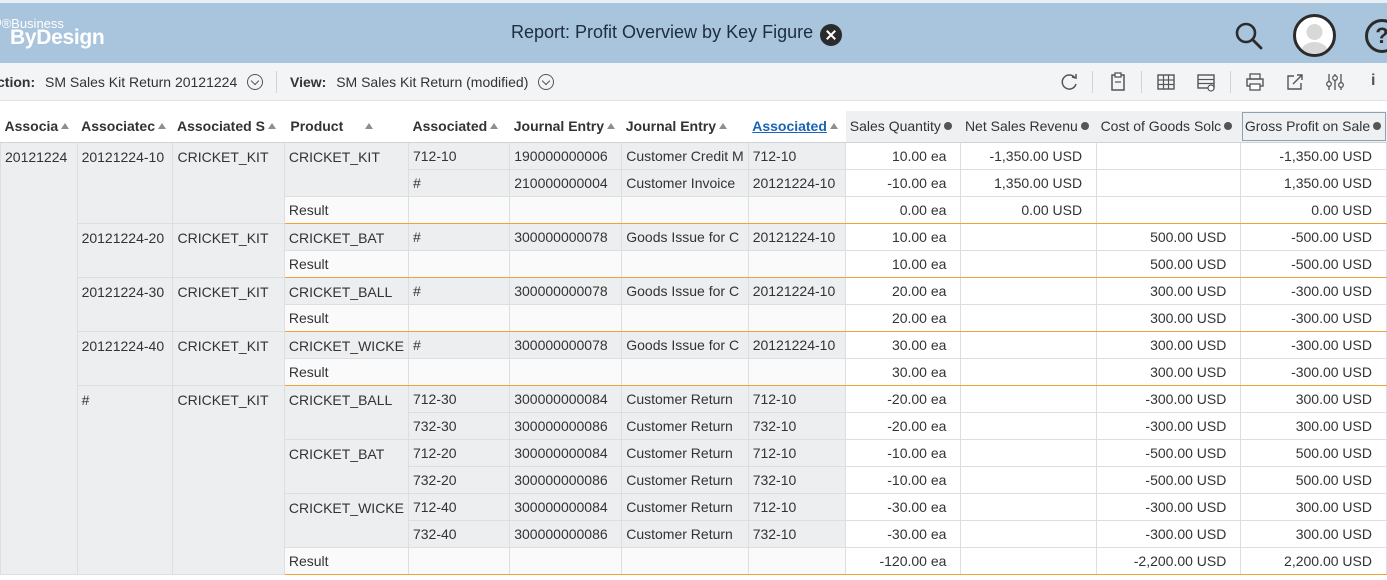 This screenshot has height=580, width=1387. Describe the element at coordinates (125, 304) in the screenshot. I see `cell-associated-item: 20121224-30` at that location.